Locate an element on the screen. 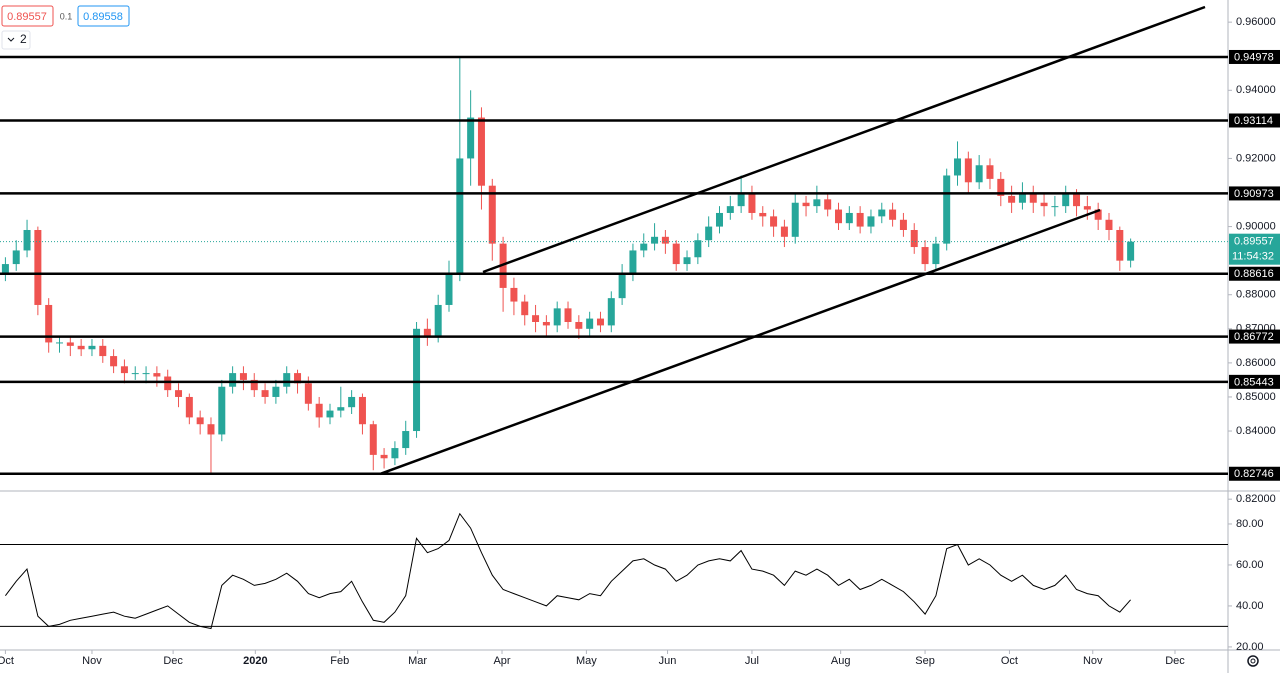  x-tick-label: Aug is located at coordinates (841, 661).